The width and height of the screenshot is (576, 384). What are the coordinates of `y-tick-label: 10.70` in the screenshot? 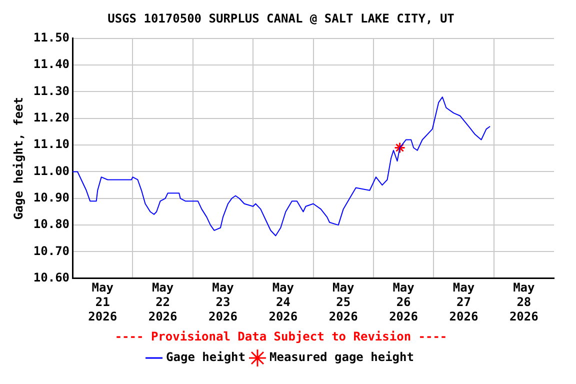 It's located at (51, 251).